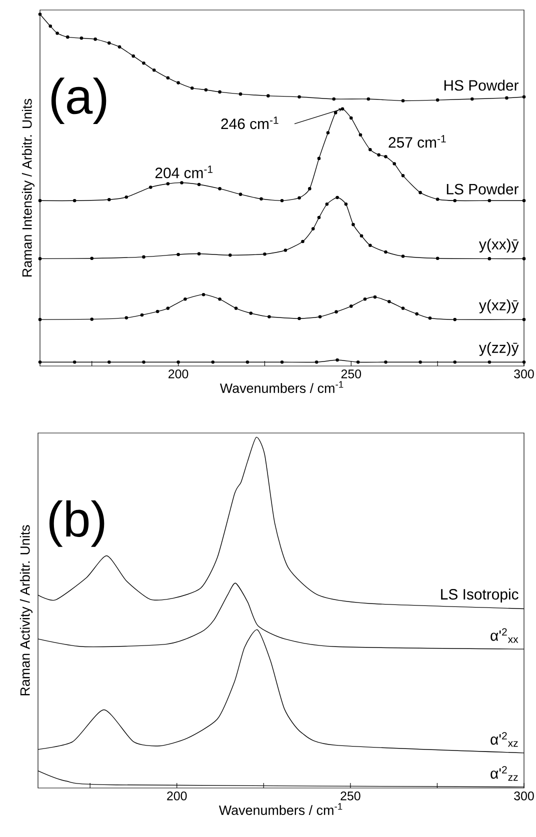  Describe the element at coordinates (178, 374) in the screenshot. I see `x-tick-label: 200` at that location.